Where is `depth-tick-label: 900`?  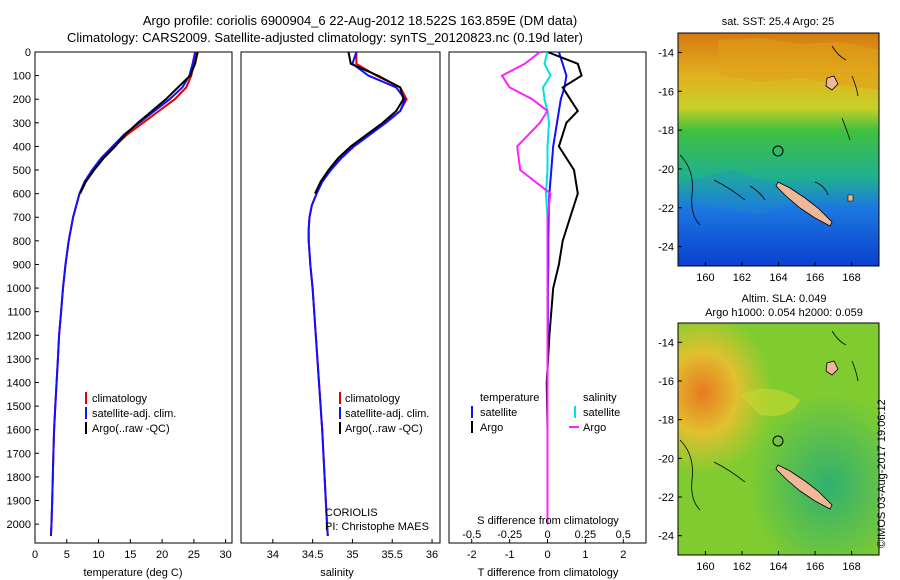
depth-tick-label: 900 is located at coordinates (22, 265).